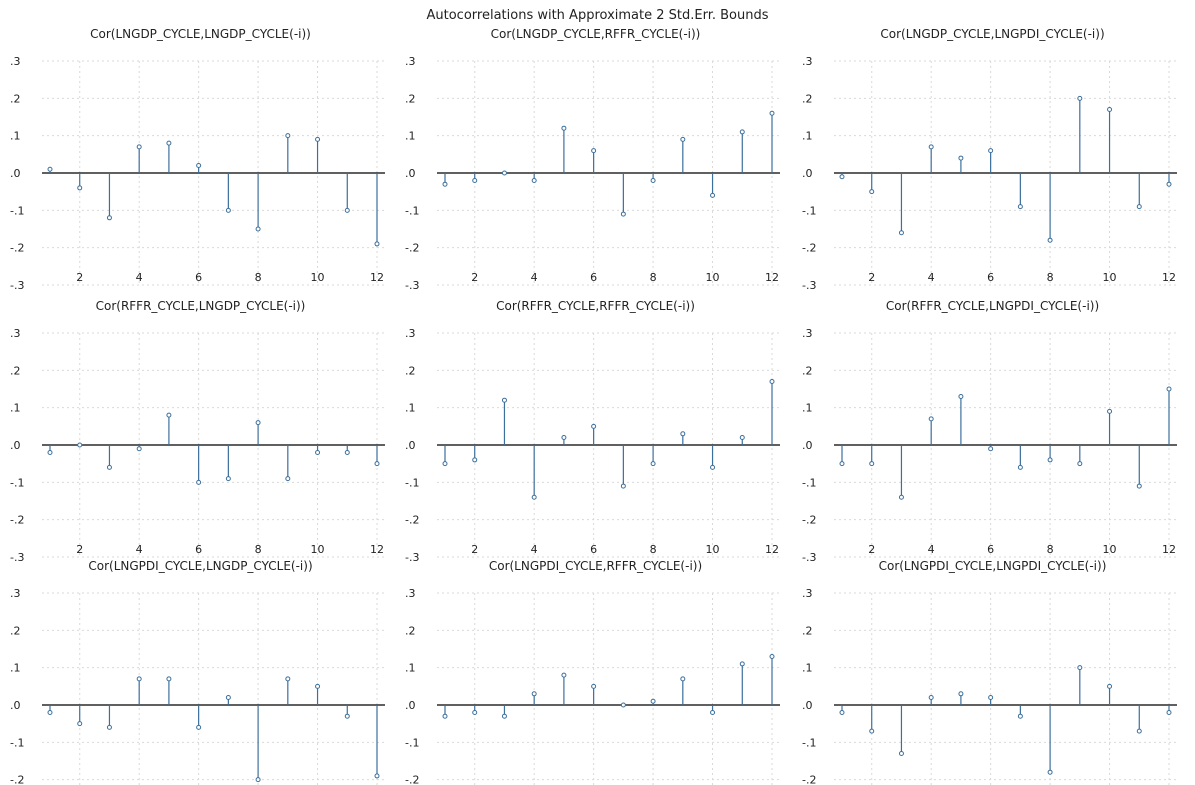 The width and height of the screenshot is (1195, 785). I want to click on panel-title: Cor(RFFR_CYCLE,RFFR_CYCLE(-i)), so click(595, 306).